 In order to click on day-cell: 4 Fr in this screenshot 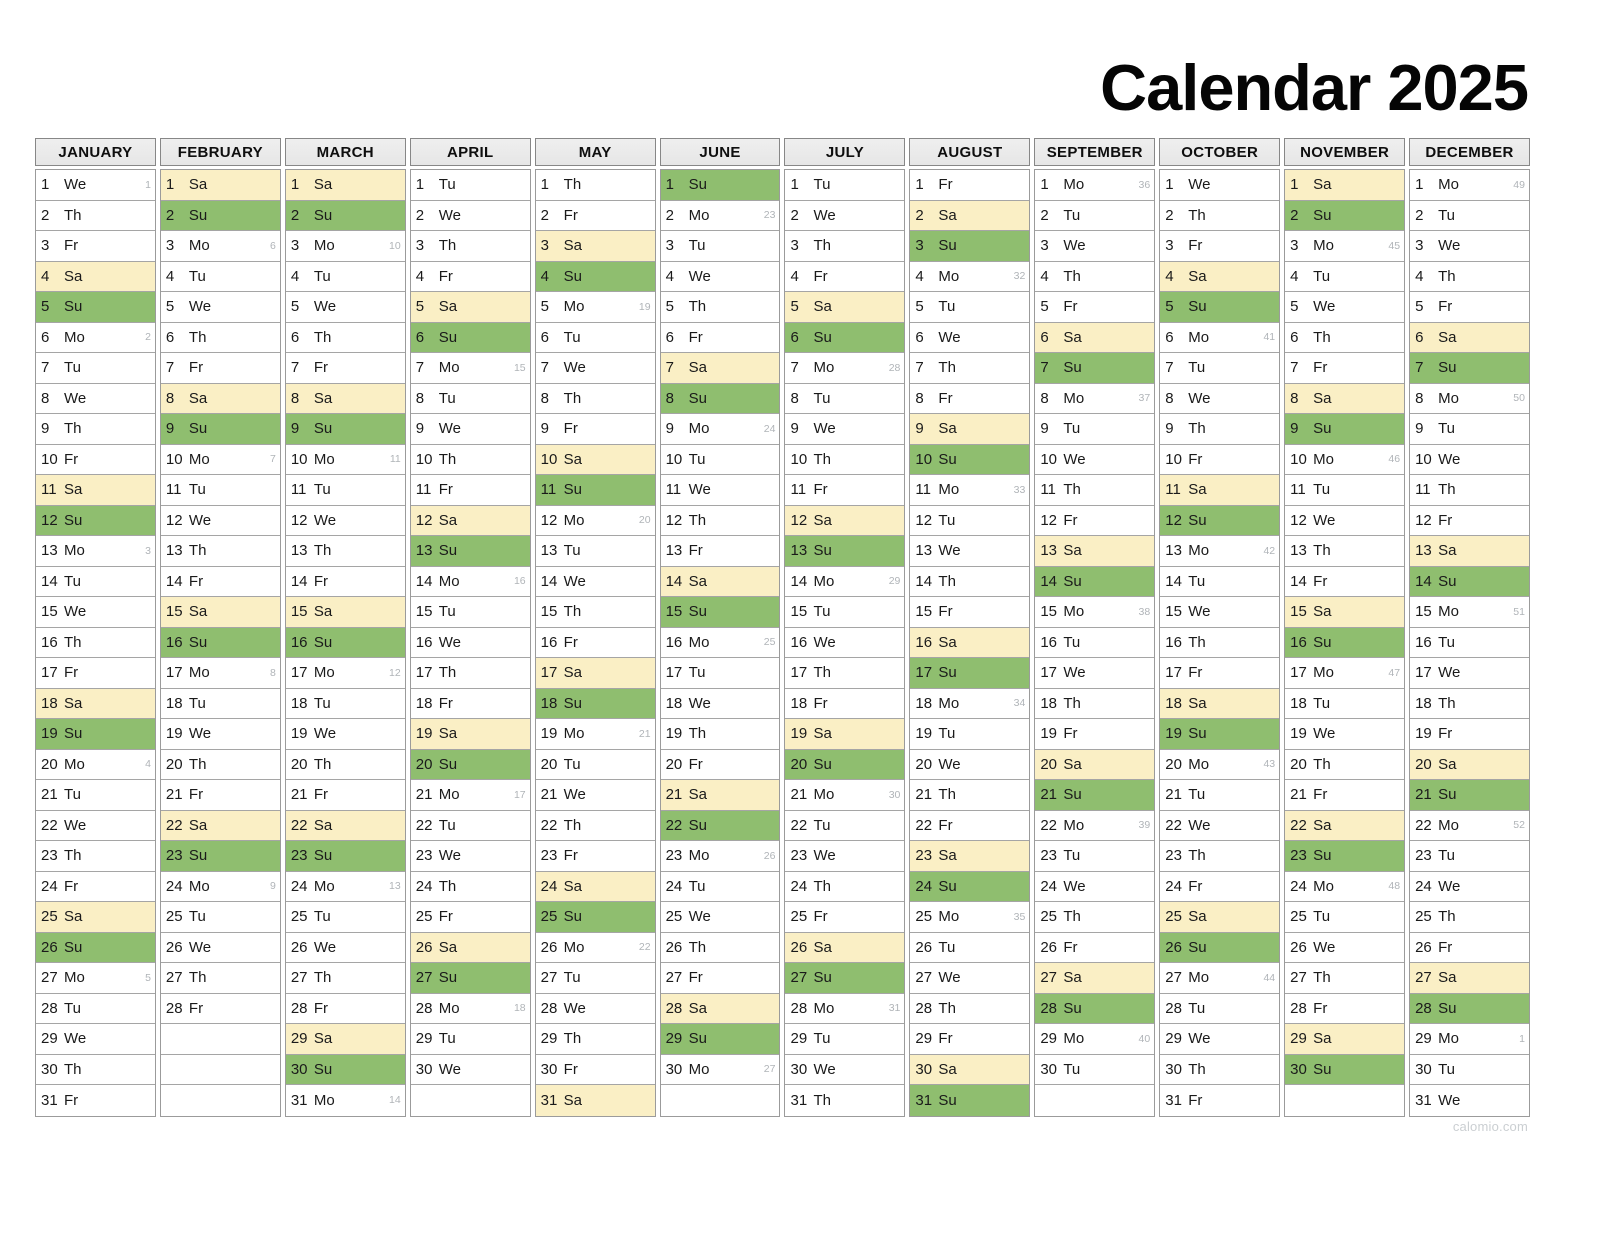, I will do `click(845, 276)`.